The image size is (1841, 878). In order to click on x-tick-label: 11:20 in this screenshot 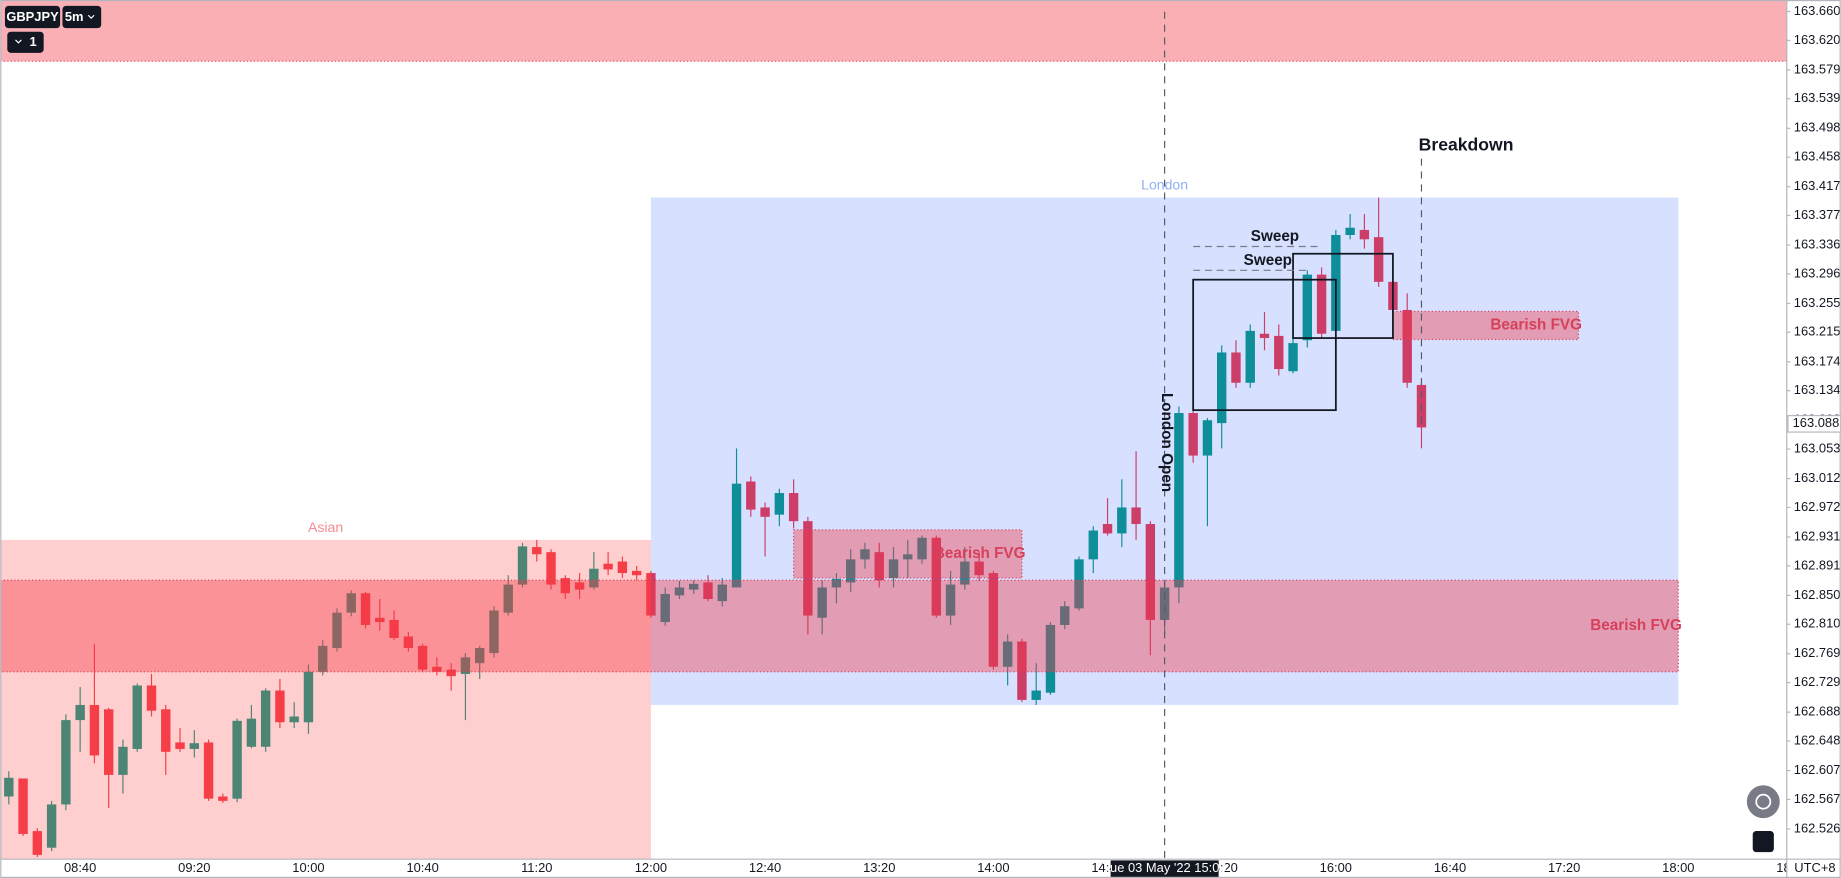, I will do `click(536, 867)`.